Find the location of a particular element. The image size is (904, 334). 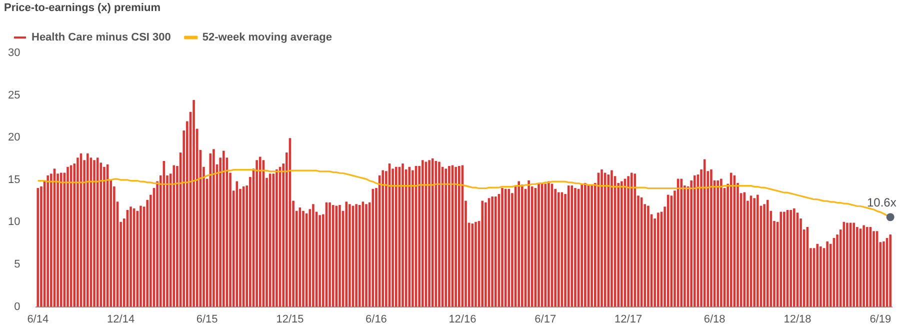

x-tick-label: 6/15 is located at coordinates (207, 319).